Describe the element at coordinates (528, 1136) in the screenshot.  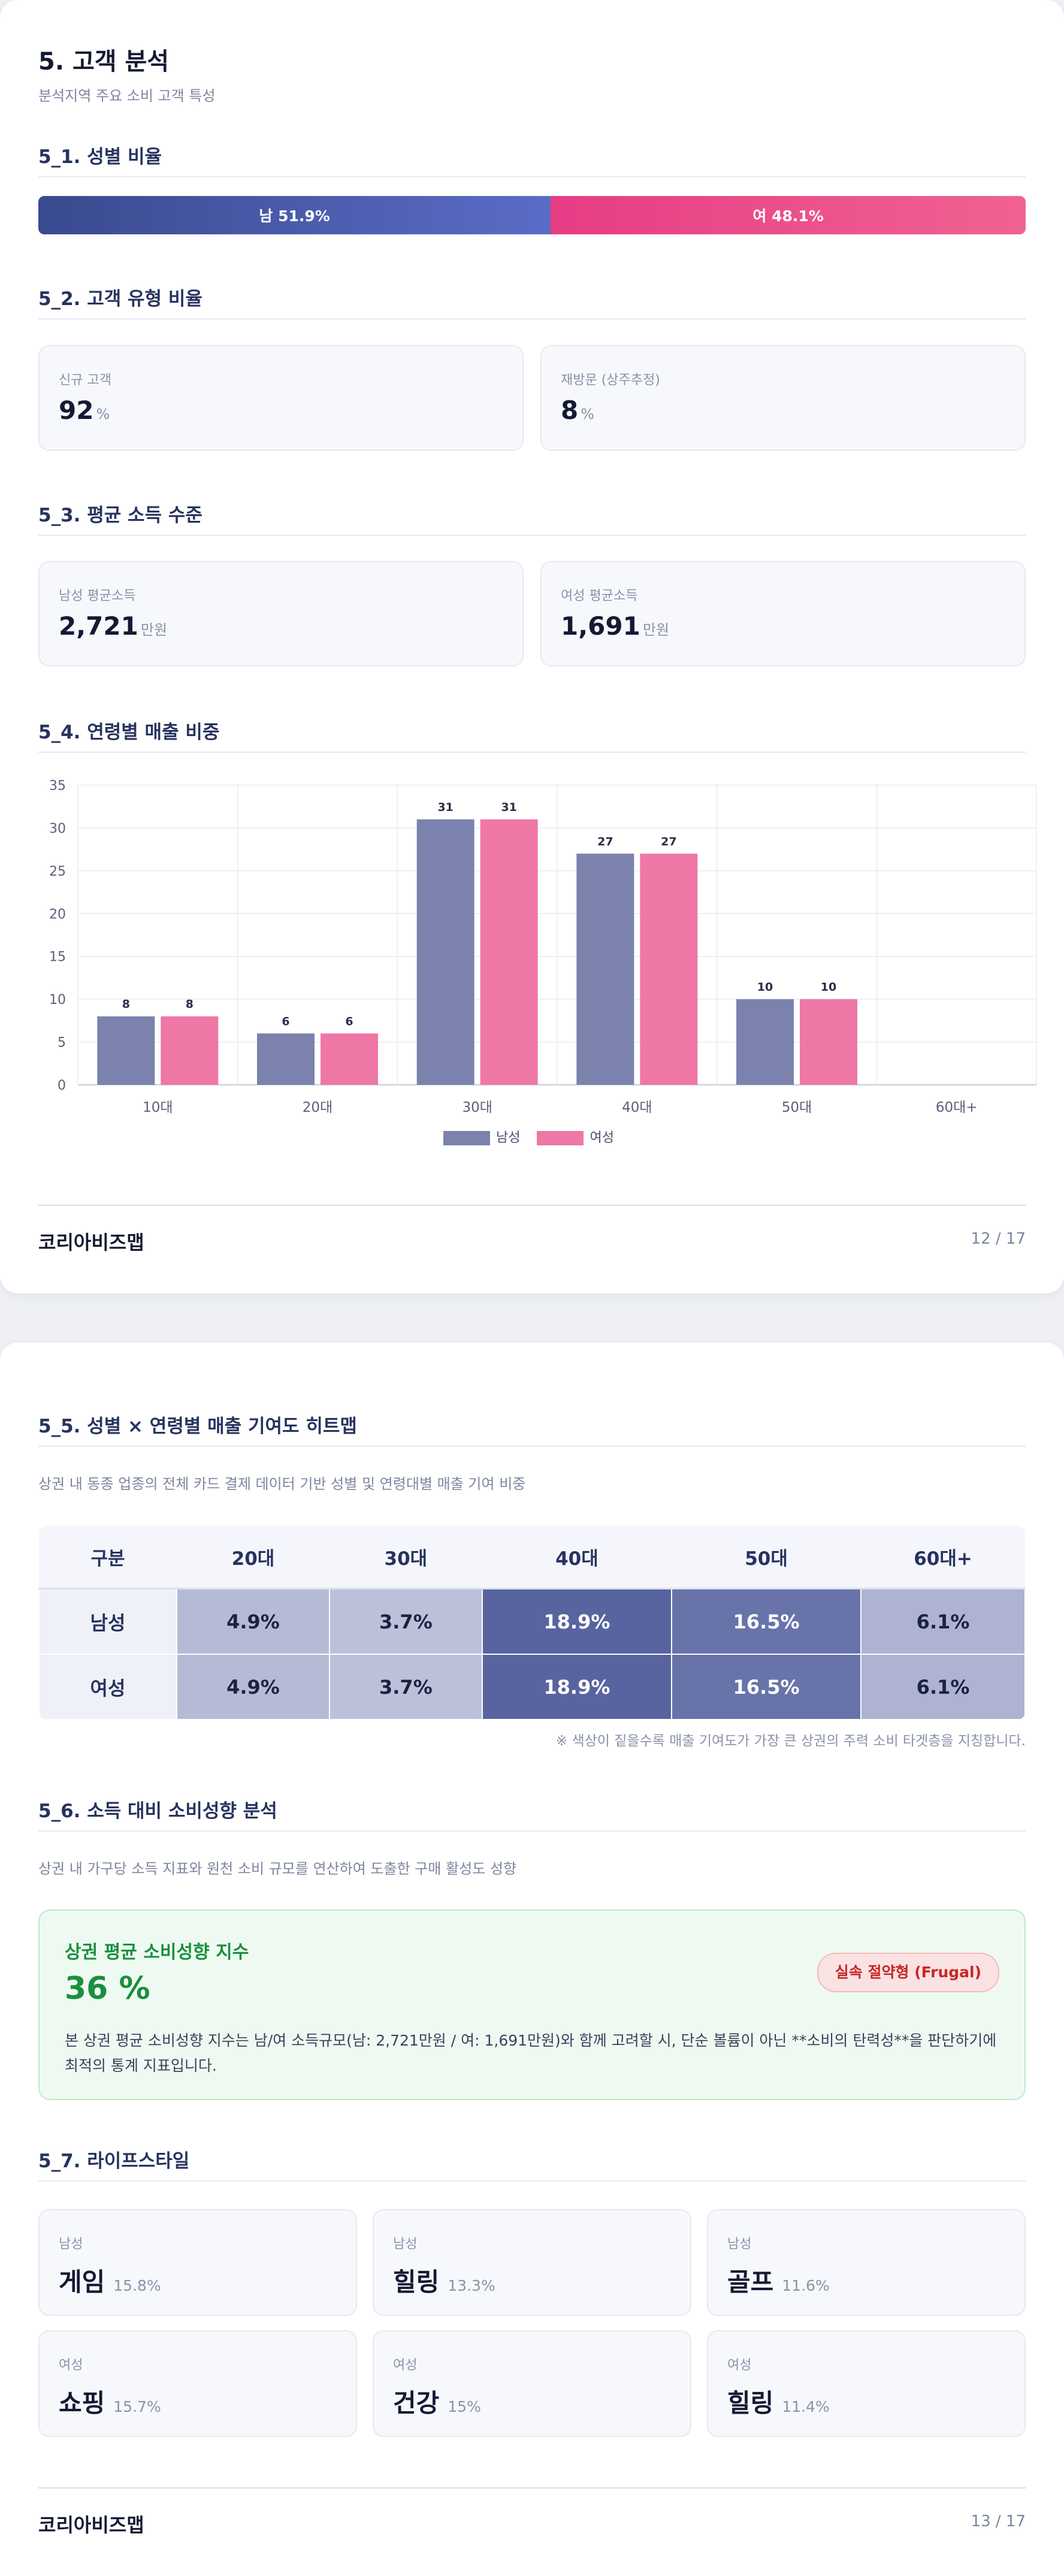
I see `chart-legend: 남성 여성` at that location.